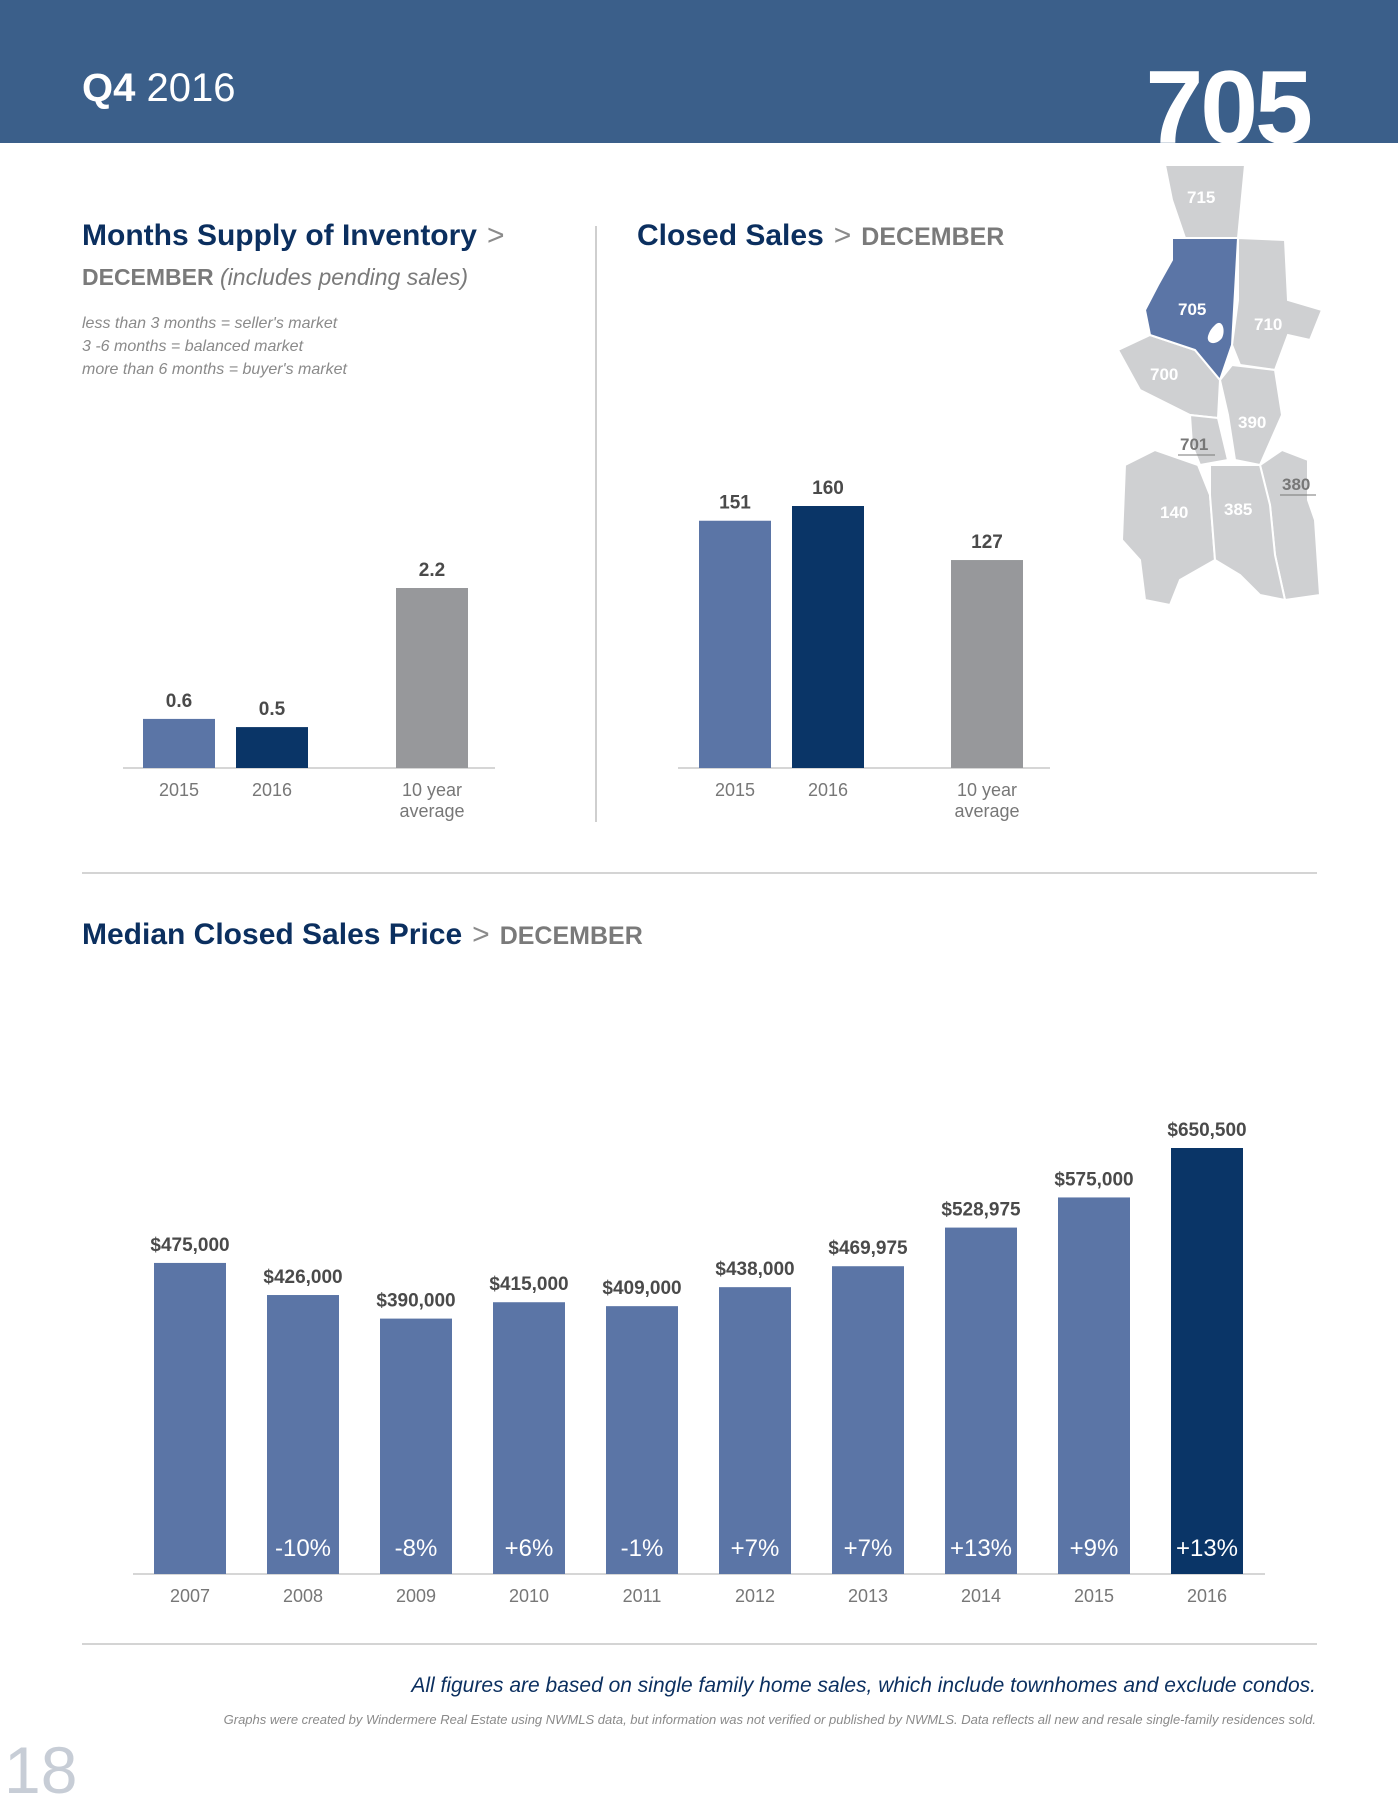 The height and width of the screenshot is (1809, 1398). Describe the element at coordinates (1194, 444) in the screenshot. I see `zone-label-701: 701` at that location.